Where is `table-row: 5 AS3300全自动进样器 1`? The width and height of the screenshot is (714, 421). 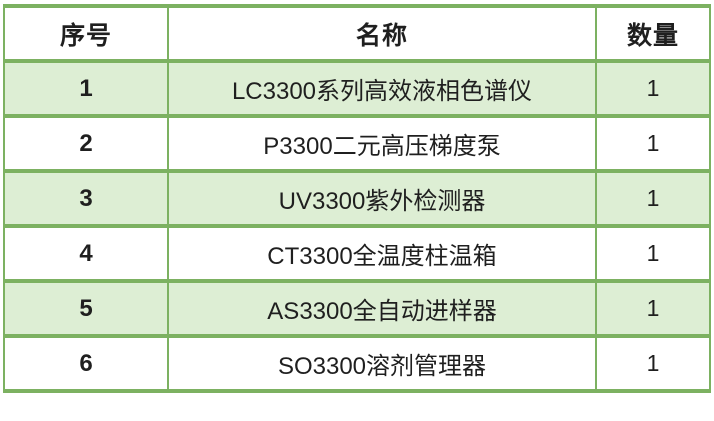 table-row: 5 AS3300全自动进样器 1 is located at coordinates (357, 308).